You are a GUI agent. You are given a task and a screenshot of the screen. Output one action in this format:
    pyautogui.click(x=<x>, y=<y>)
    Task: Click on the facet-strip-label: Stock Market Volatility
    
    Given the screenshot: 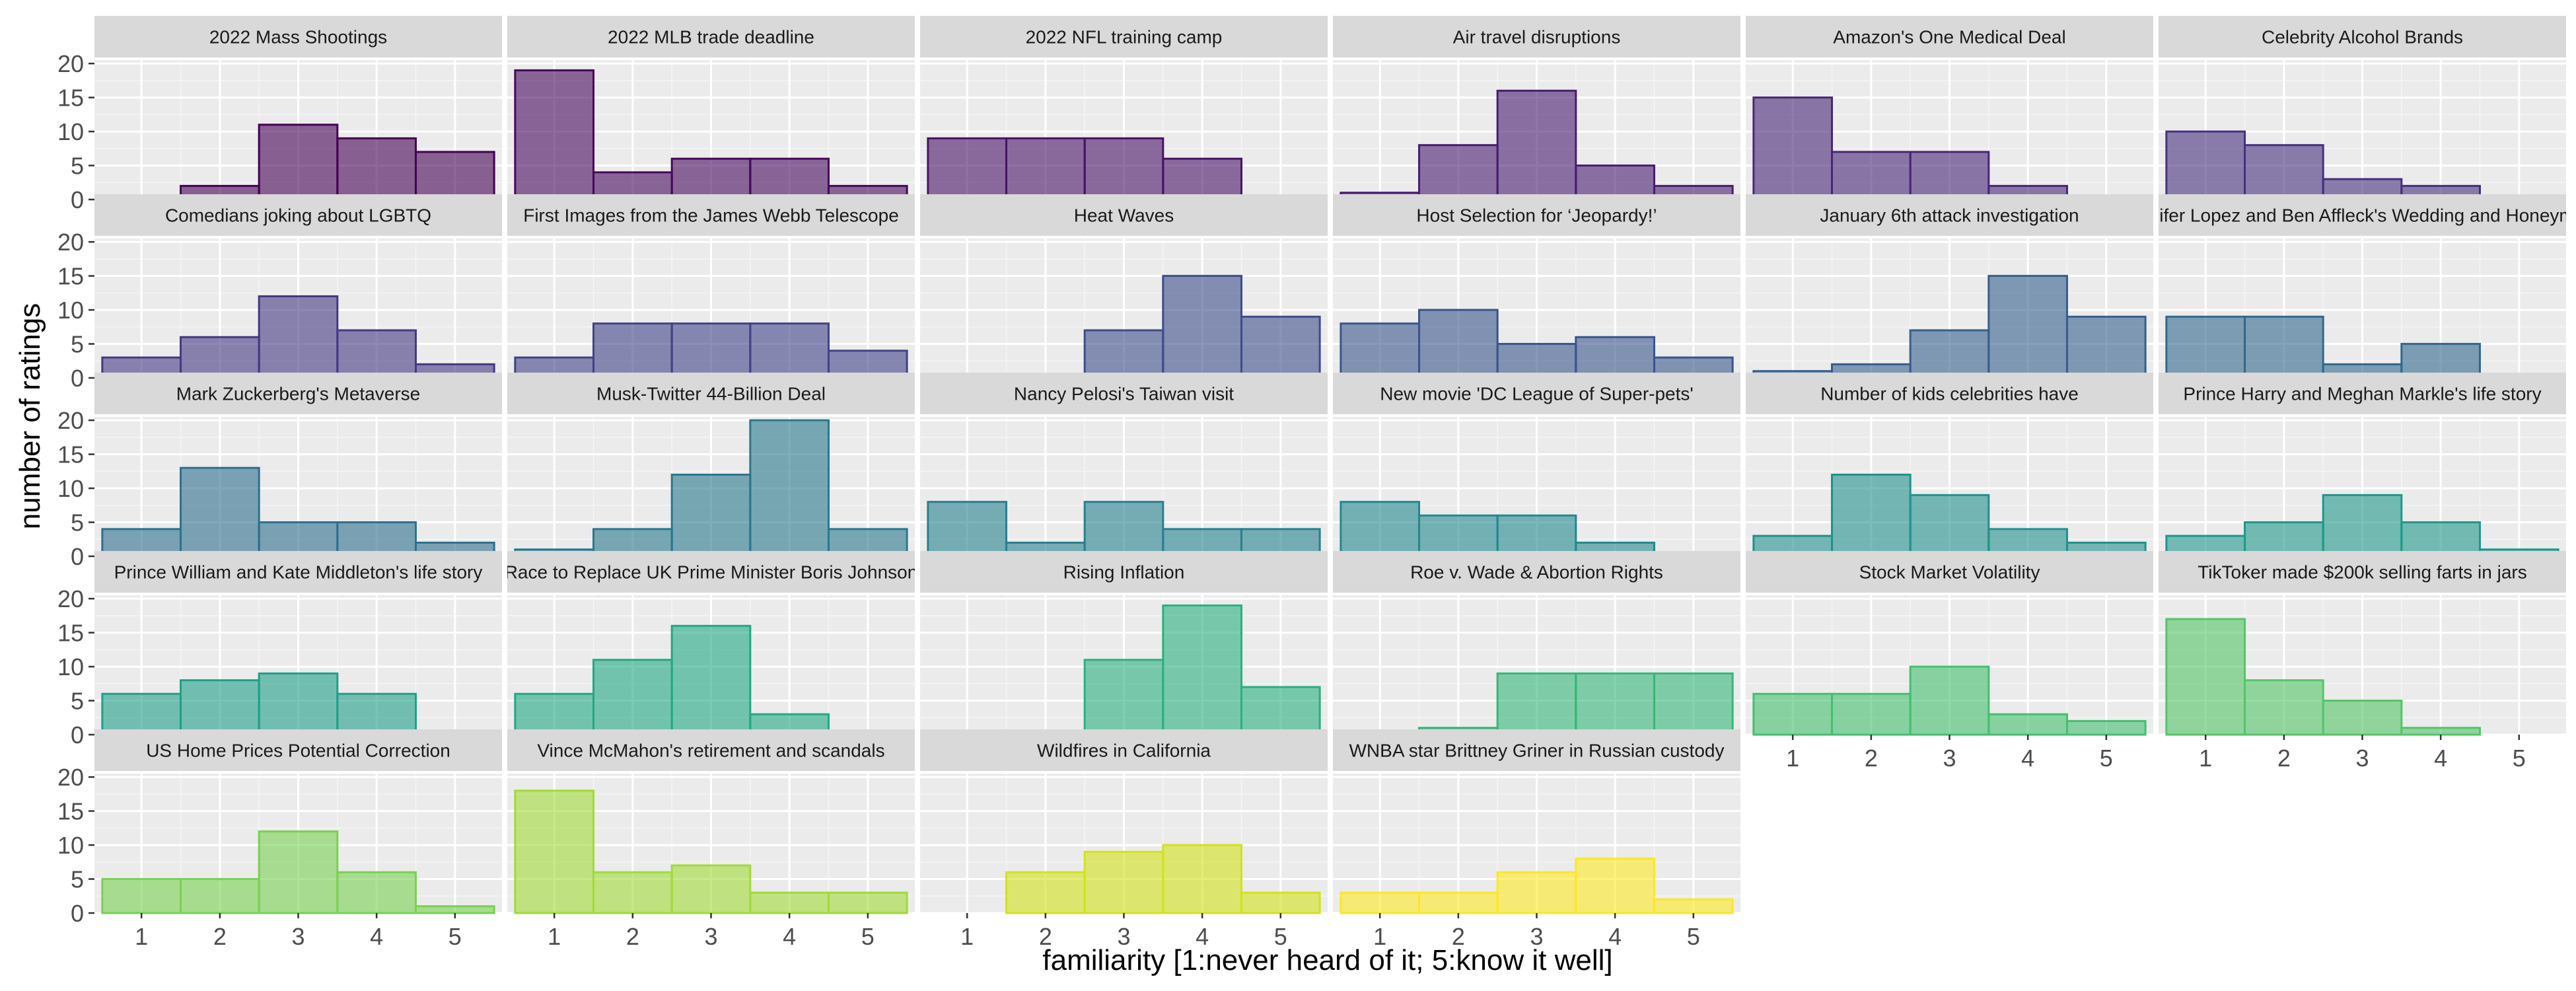 What is the action you would take?
    pyautogui.click(x=1950, y=572)
    